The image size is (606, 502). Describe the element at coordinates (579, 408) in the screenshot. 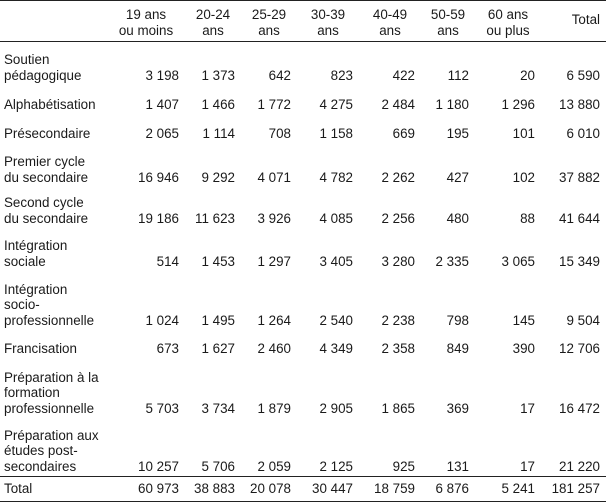

I see `table-cell: 16 472` at that location.